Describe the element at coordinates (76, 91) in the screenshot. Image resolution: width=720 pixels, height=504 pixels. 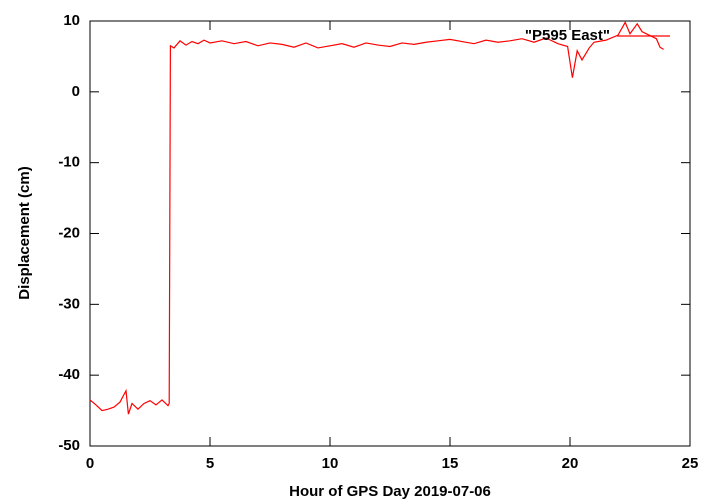
I see `y-tick-label: 0` at that location.